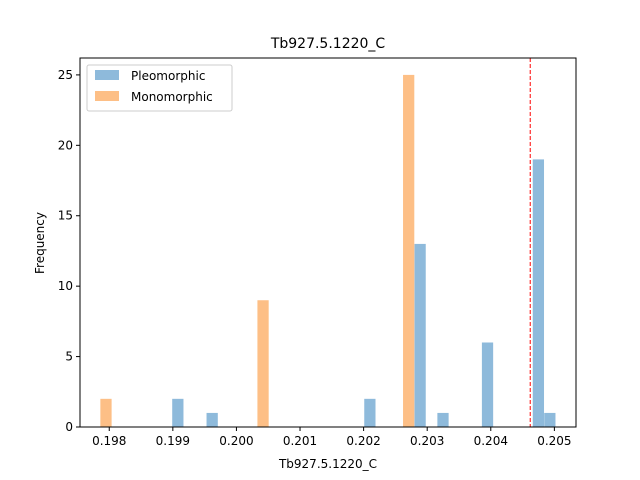 The image size is (640, 480). I want to click on legend-label-monomorphic: Monomorphic, so click(172, 97).